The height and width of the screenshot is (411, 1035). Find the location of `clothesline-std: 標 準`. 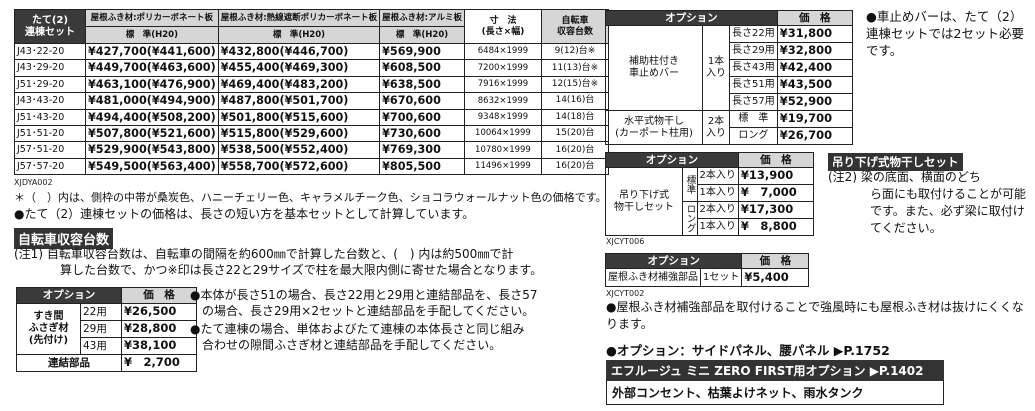

clothesline-std: 標 準 is located at coordinates (753, 119).